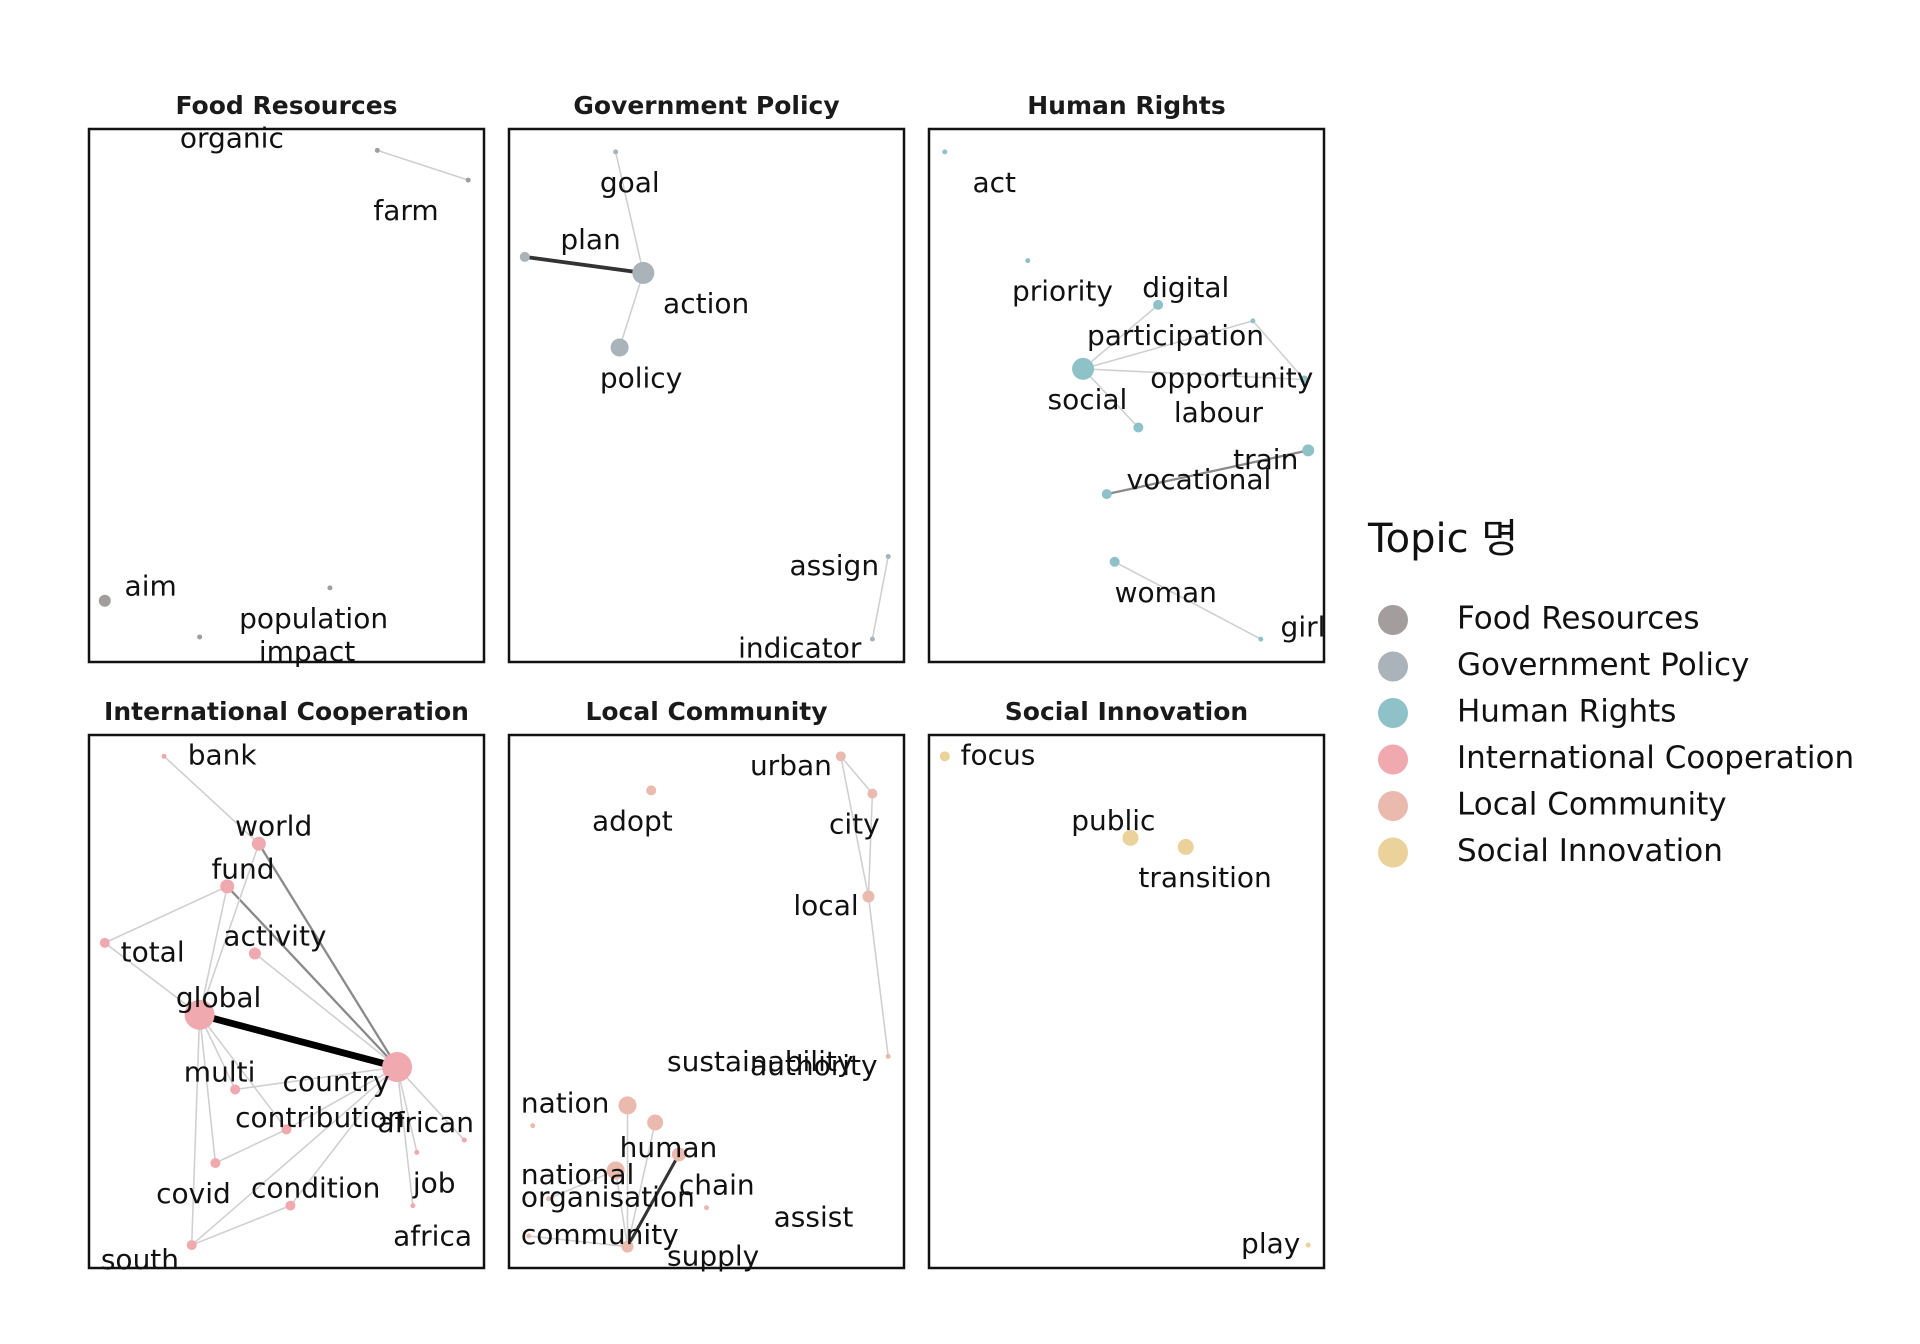 The height and width of the screenshot is (1344, 1920). I want to click on label-community: community, so click(600, 1234).